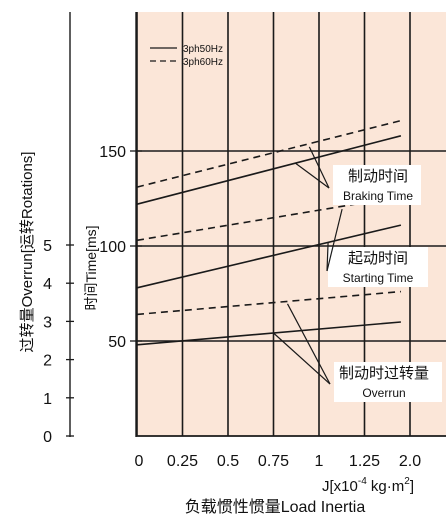 The width and height of the screenshot is (446, 518). Describe the element at coordinates (383, 393) in the screenshot. I see `annotation-en: Overrun` at that location.